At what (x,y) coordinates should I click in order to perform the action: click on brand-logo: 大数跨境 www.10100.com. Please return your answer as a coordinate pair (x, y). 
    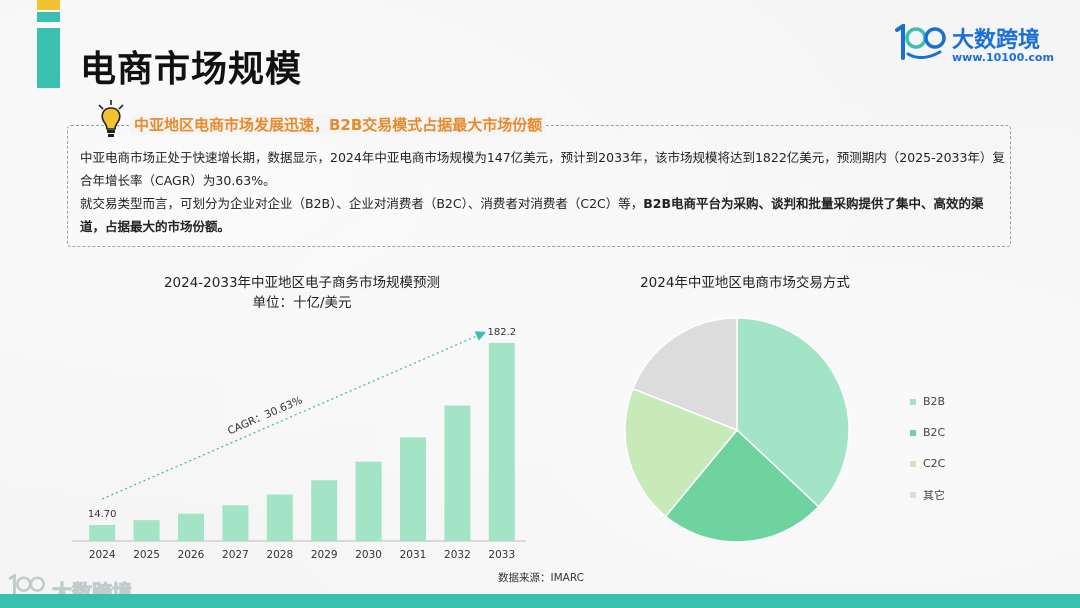
    Looking at the image, I should click on (974, 44).